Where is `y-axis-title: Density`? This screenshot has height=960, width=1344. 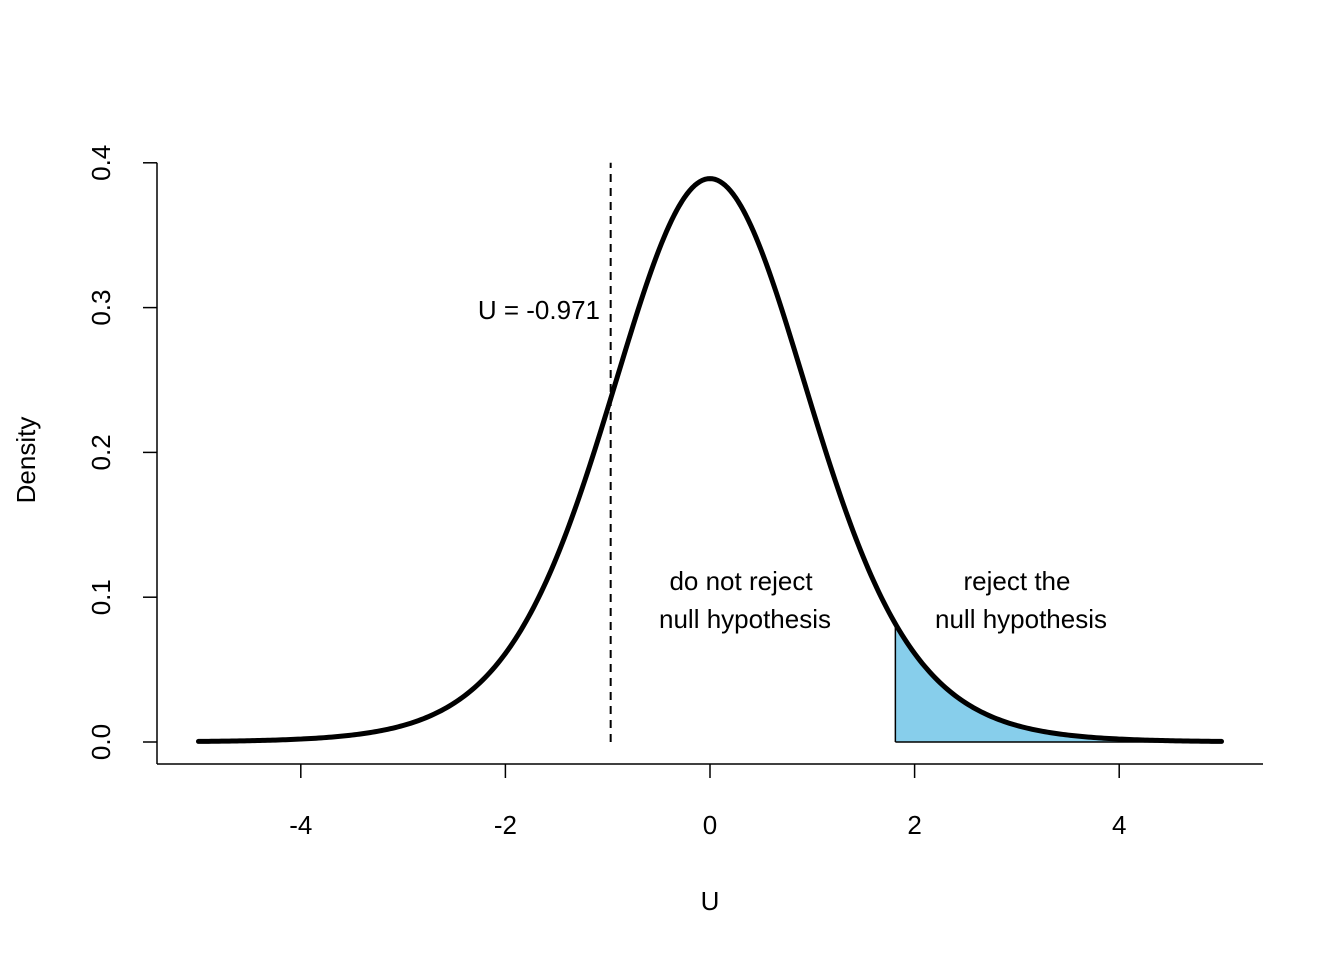 y-axis-title: Density is located at coordinates (26, 460).